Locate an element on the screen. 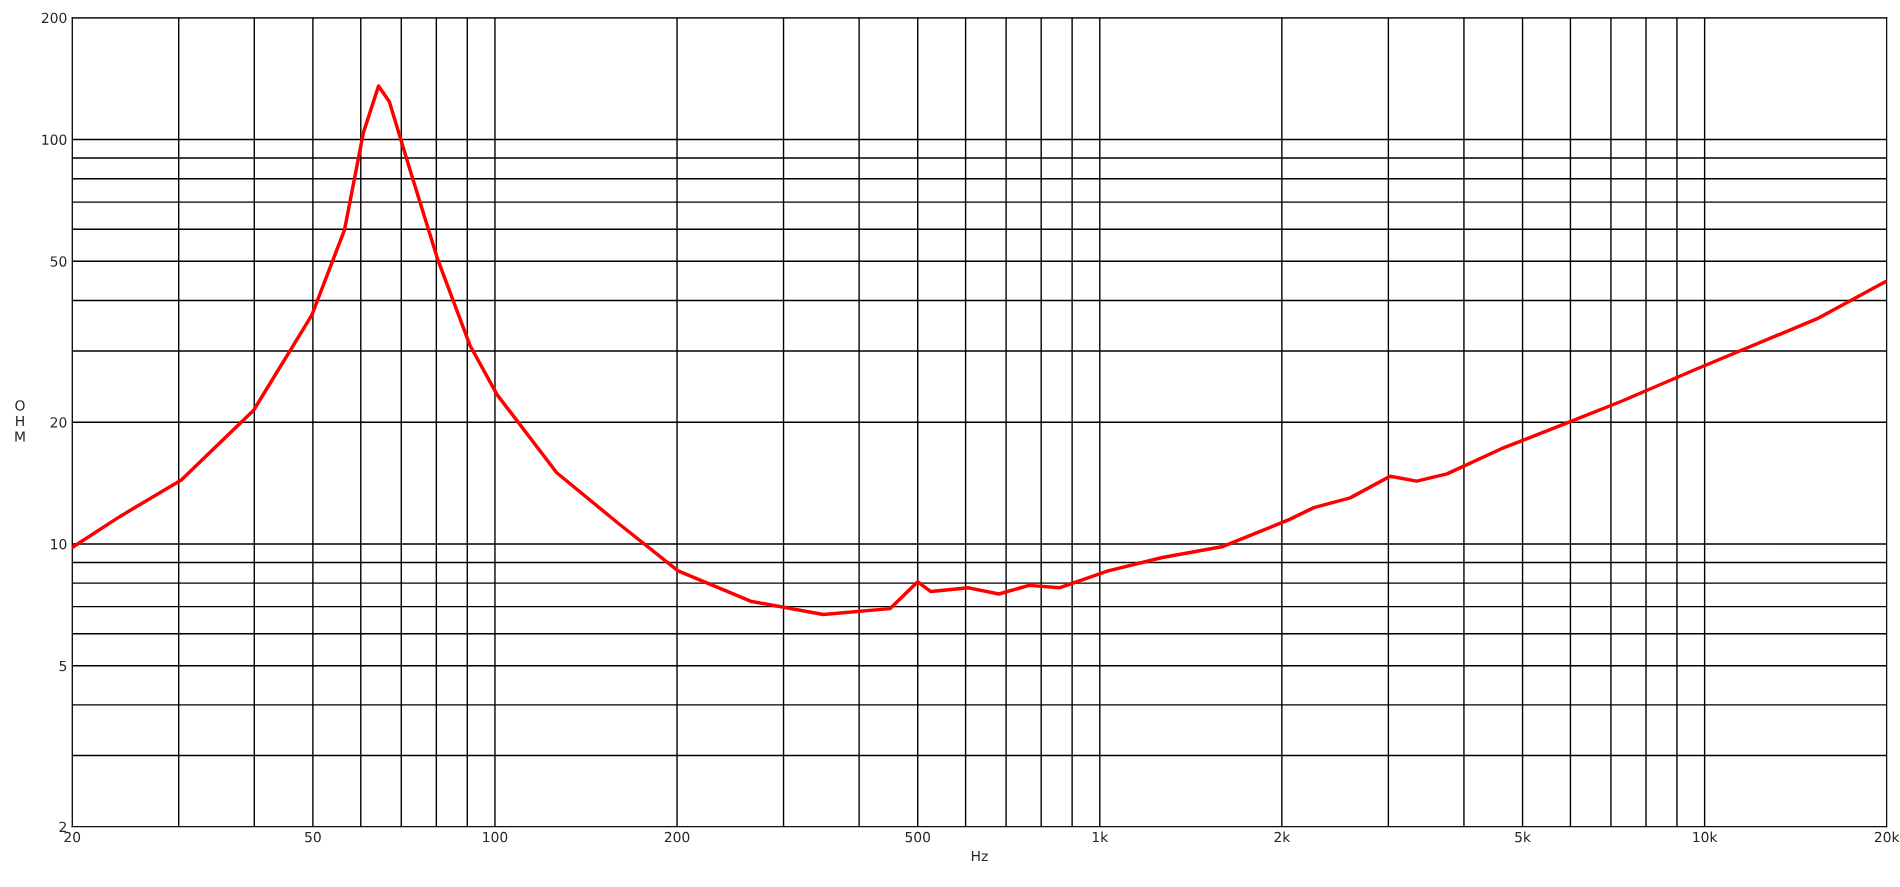 The height and width of the screenshot is (887, 1900). y-axis-title: OHM is located at coordinates (20, 421).